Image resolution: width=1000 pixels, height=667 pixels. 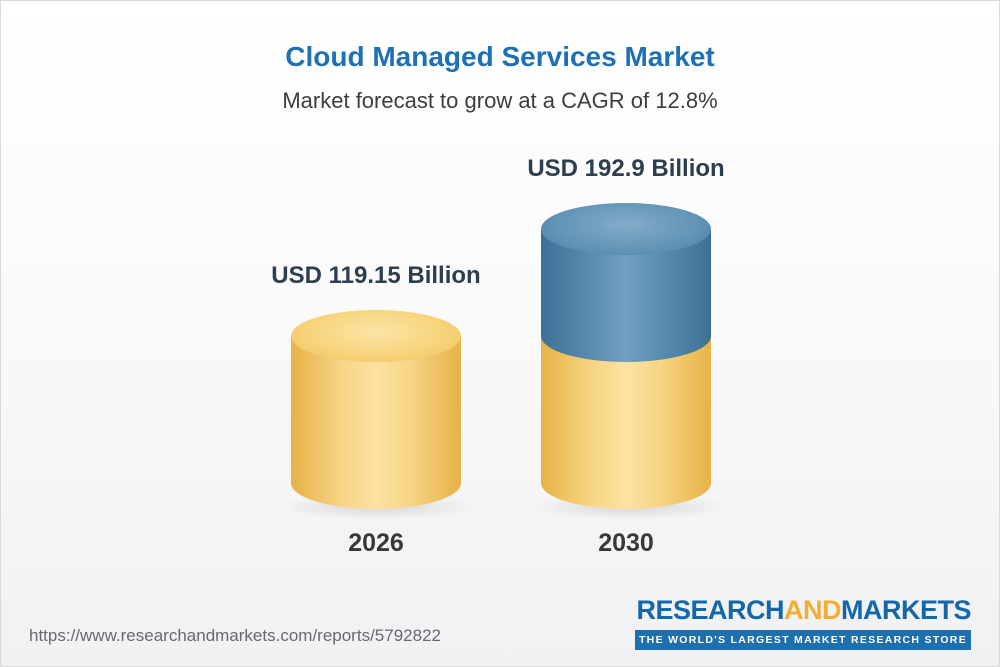 I want to click on page-title: Cloud Managed Services Market, so click(x=500, y=56).